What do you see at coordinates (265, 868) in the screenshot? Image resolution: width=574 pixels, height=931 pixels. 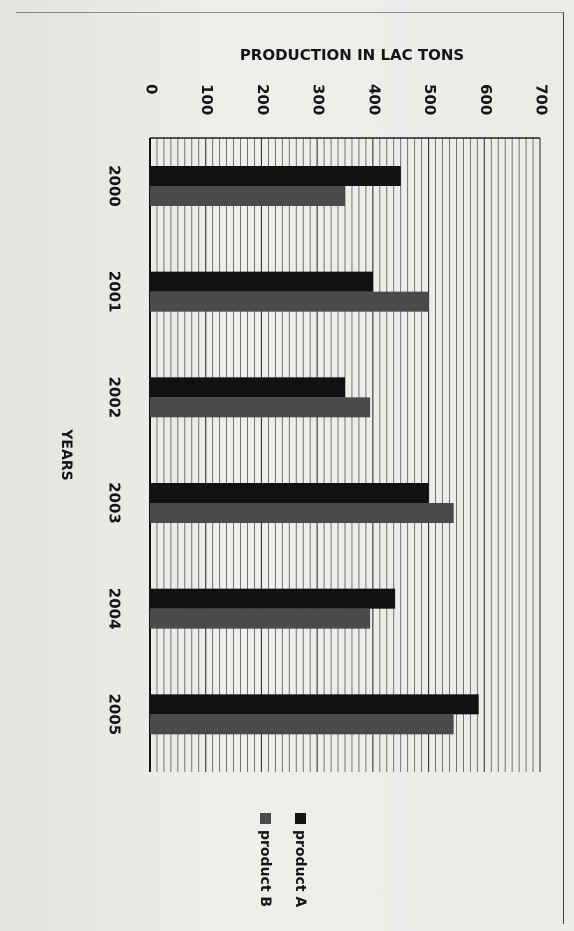 I see `legend-label: product B` at bounding box center [265, 868].